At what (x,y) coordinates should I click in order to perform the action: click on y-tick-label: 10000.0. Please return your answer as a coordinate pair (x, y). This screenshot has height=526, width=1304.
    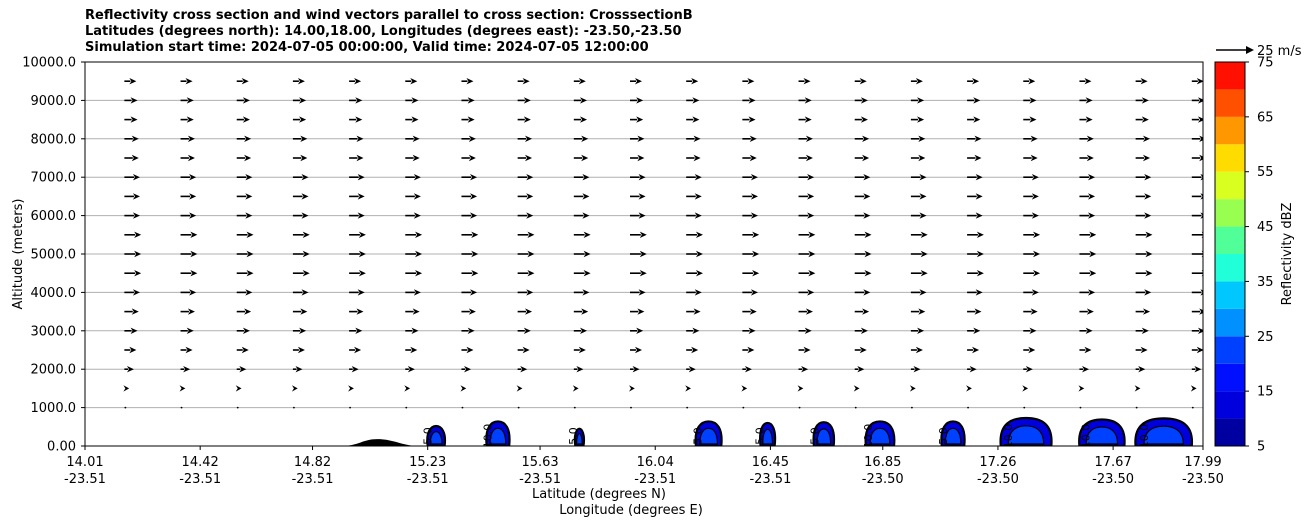
    Looking at the image, I should click on (49, 63).